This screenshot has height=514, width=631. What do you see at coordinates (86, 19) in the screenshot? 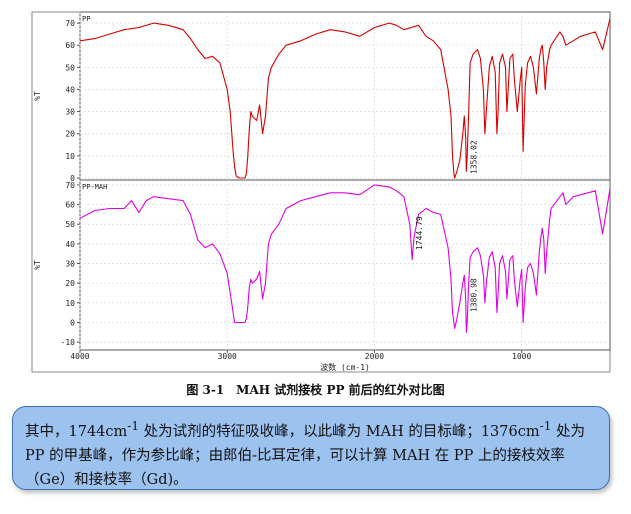
I see `panel-title: PP` at bounding box center [86, 19].